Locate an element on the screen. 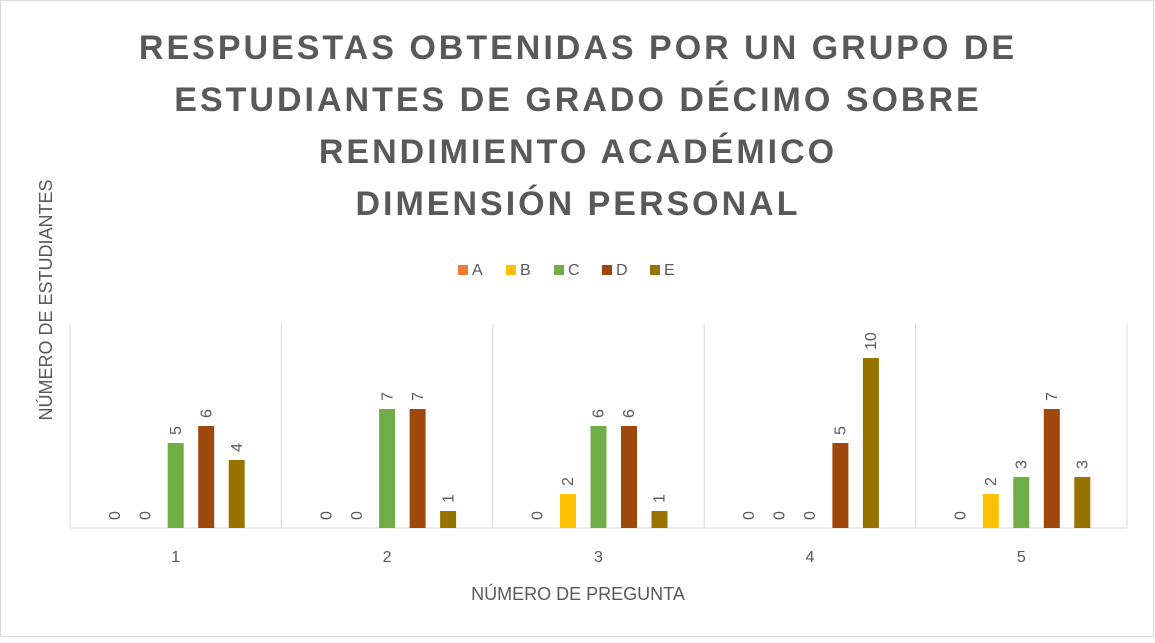 The image size is (1155, 643). data-label: 4 is located at coordinates (237, 447).